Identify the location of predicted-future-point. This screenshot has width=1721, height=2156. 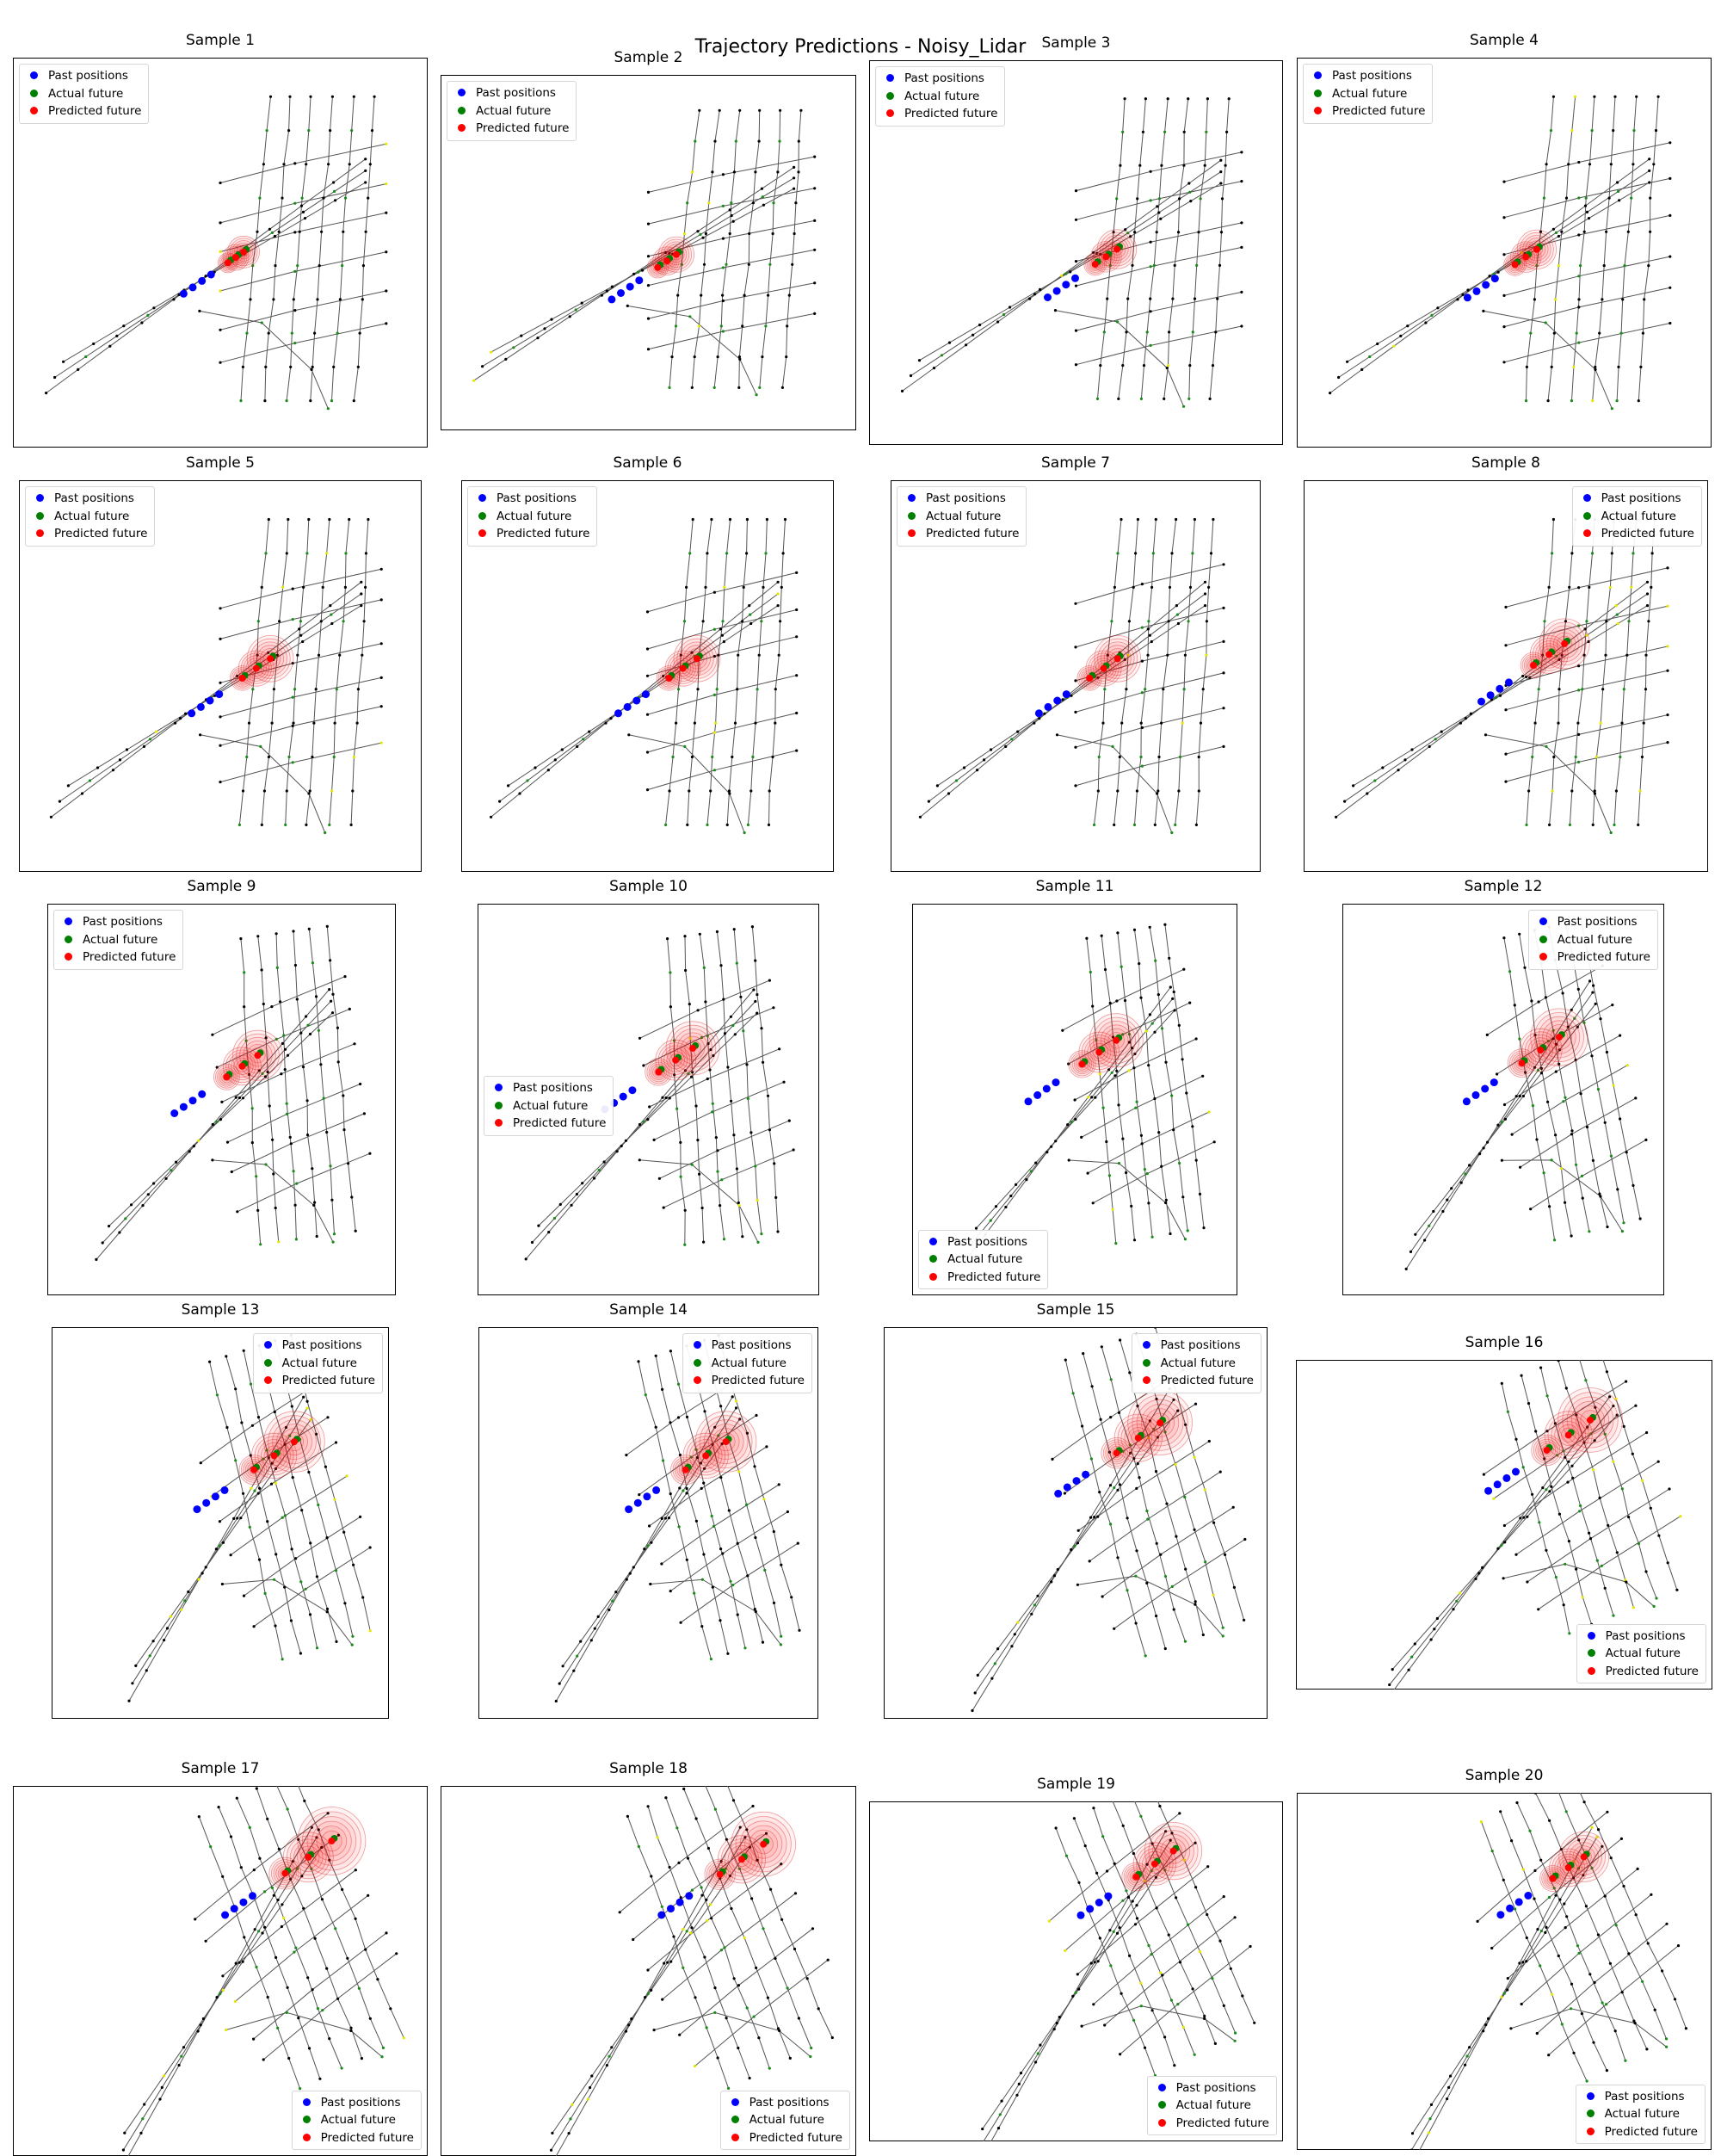
(1138, 1438).